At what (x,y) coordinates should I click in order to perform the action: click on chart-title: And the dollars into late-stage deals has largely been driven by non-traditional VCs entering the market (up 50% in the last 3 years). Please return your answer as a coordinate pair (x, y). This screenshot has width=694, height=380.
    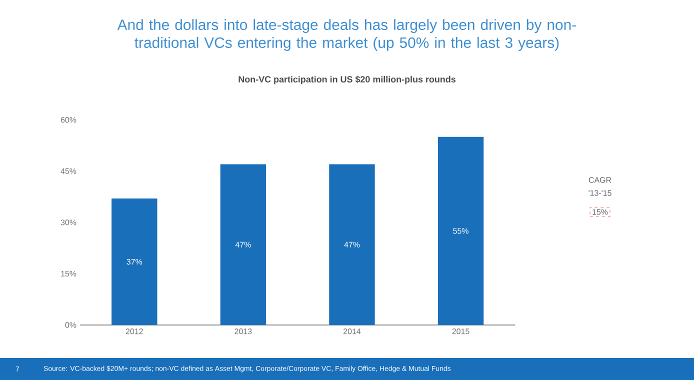
    Looking at the image, I should click on (346, 35).